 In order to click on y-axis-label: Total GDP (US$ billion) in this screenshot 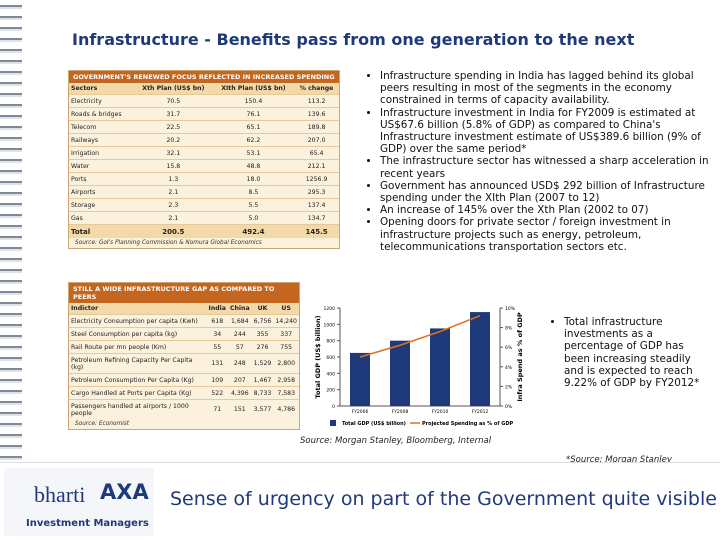, I will do `click(318, 356)`.